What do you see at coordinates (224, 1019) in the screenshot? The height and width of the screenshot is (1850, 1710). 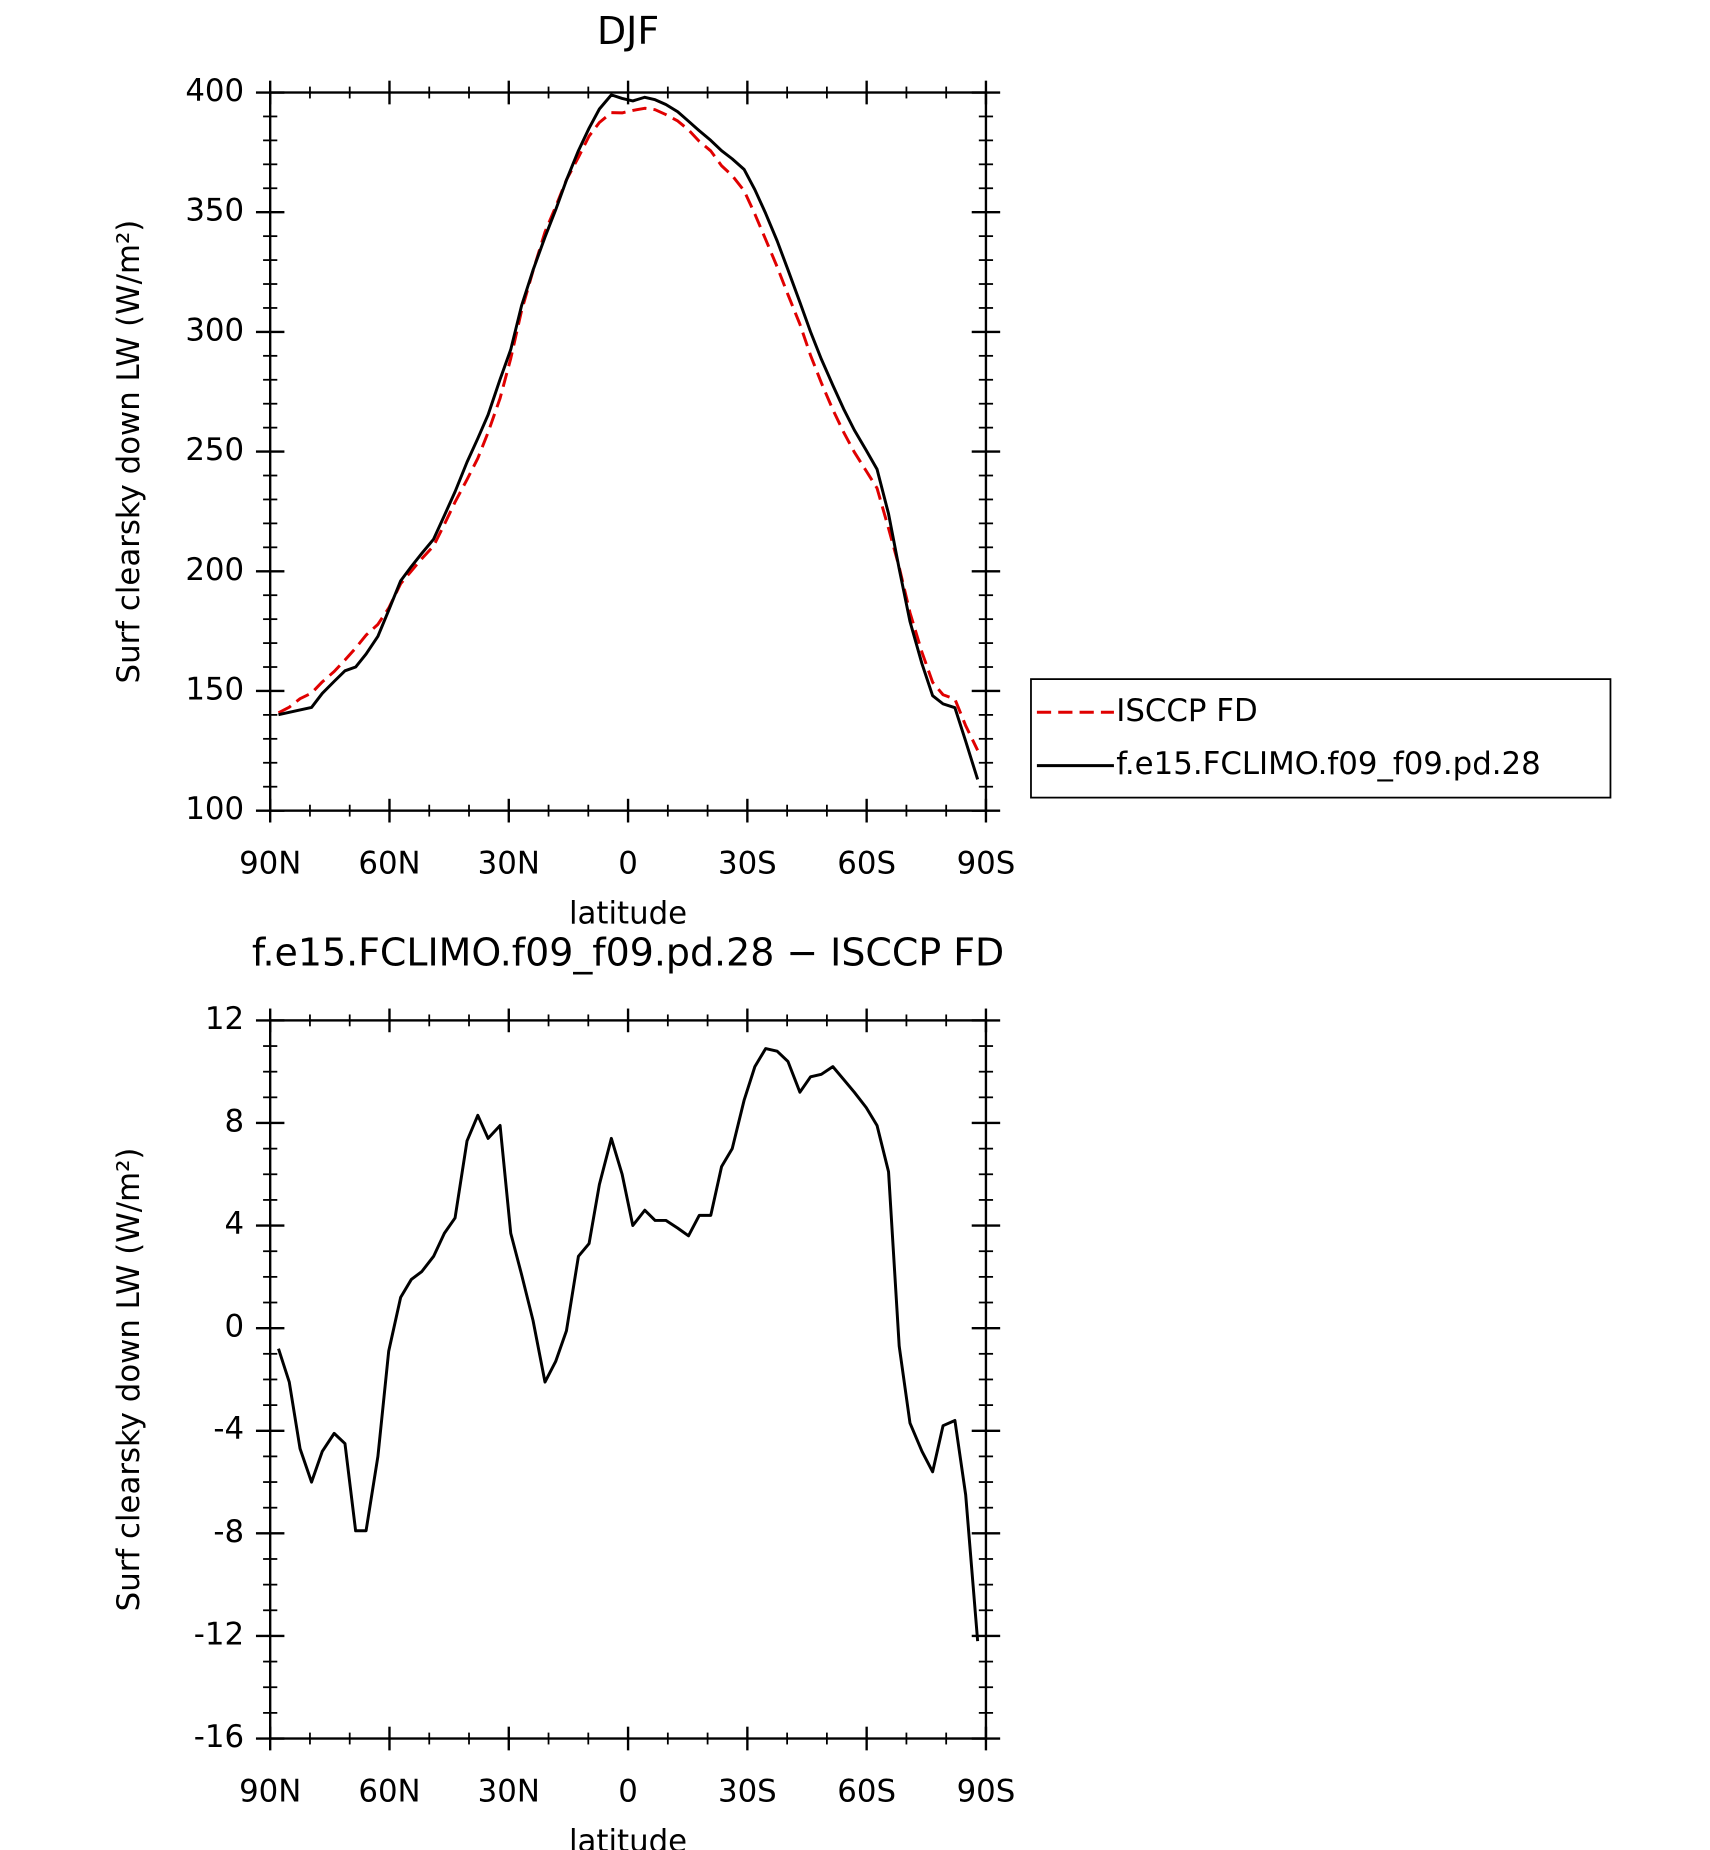 I see `y-tick-label: 12` at bounding box center [224, 1019].